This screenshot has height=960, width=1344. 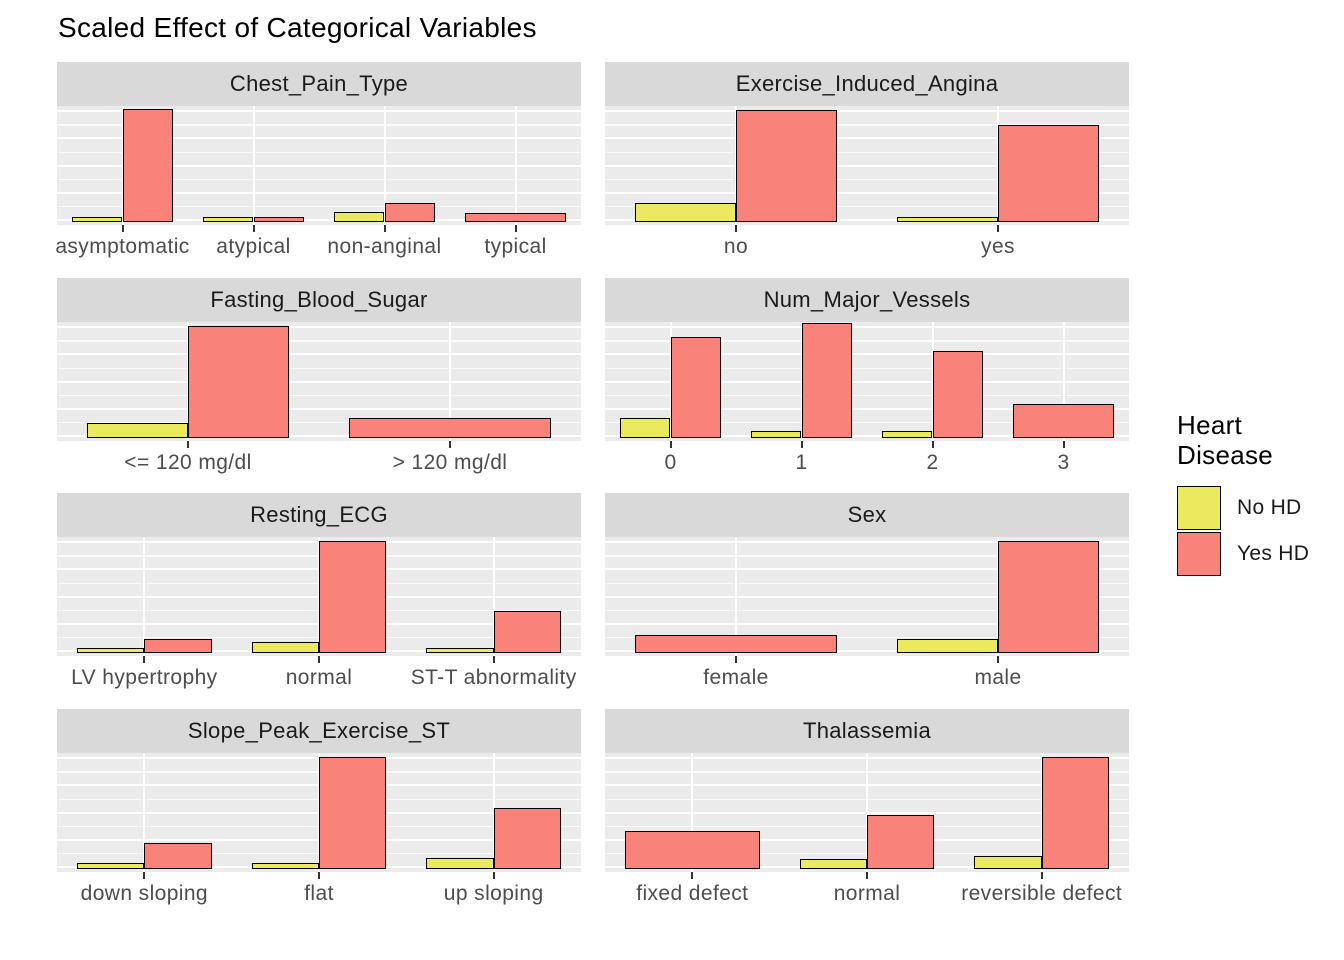 What do you see at coordinates (867, 387) in the screenshot?
I see `facet-num-major-vessels: Num_Major_Vessels 0 1 2 3` at bounding box center [867, 387].